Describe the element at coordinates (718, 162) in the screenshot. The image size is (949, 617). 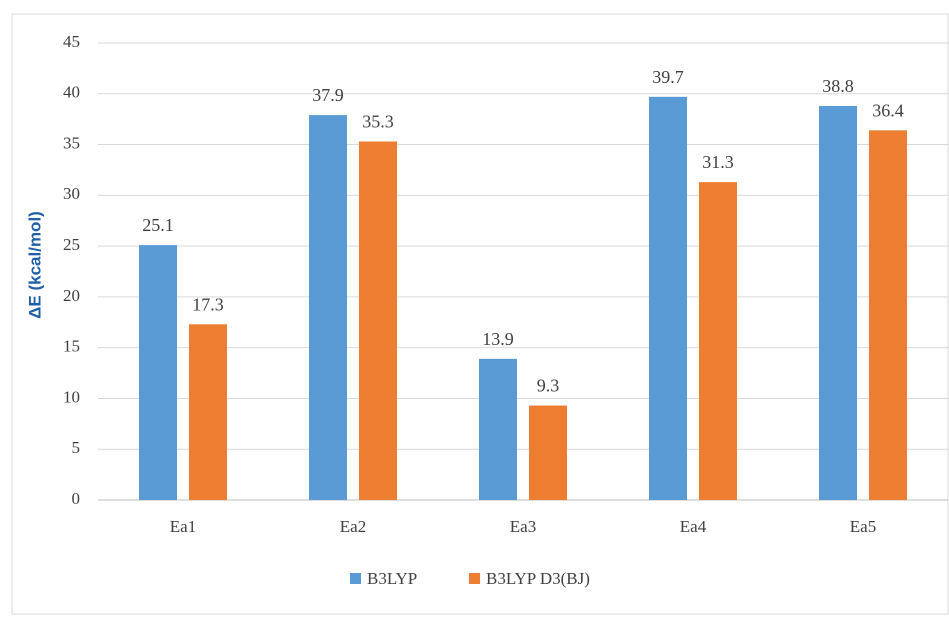
I see `data-label-ea4-series2: 31.3` at that location.